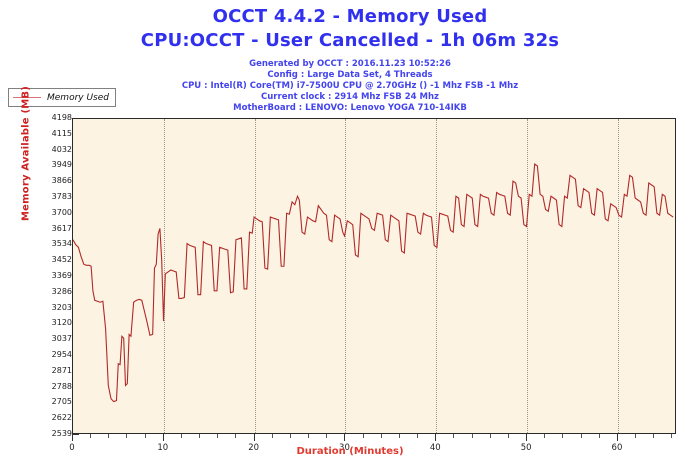  Describe the element at coordinates (61, 307) in the screenshot. I see `y-tick-label-3203: 3203` at that location.